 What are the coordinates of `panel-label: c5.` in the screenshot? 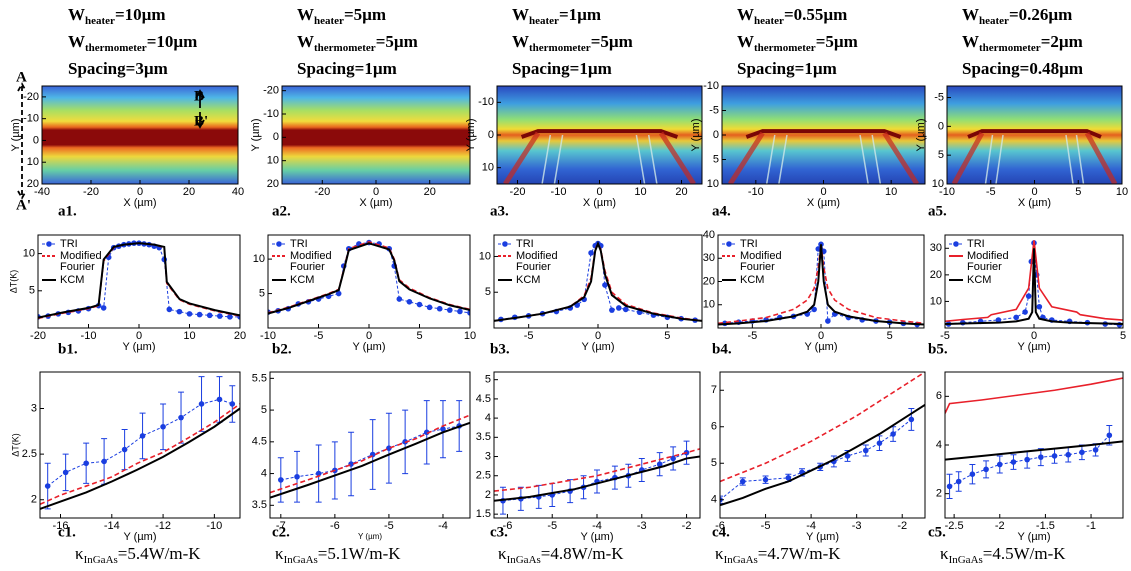 It's located at (937, 532).